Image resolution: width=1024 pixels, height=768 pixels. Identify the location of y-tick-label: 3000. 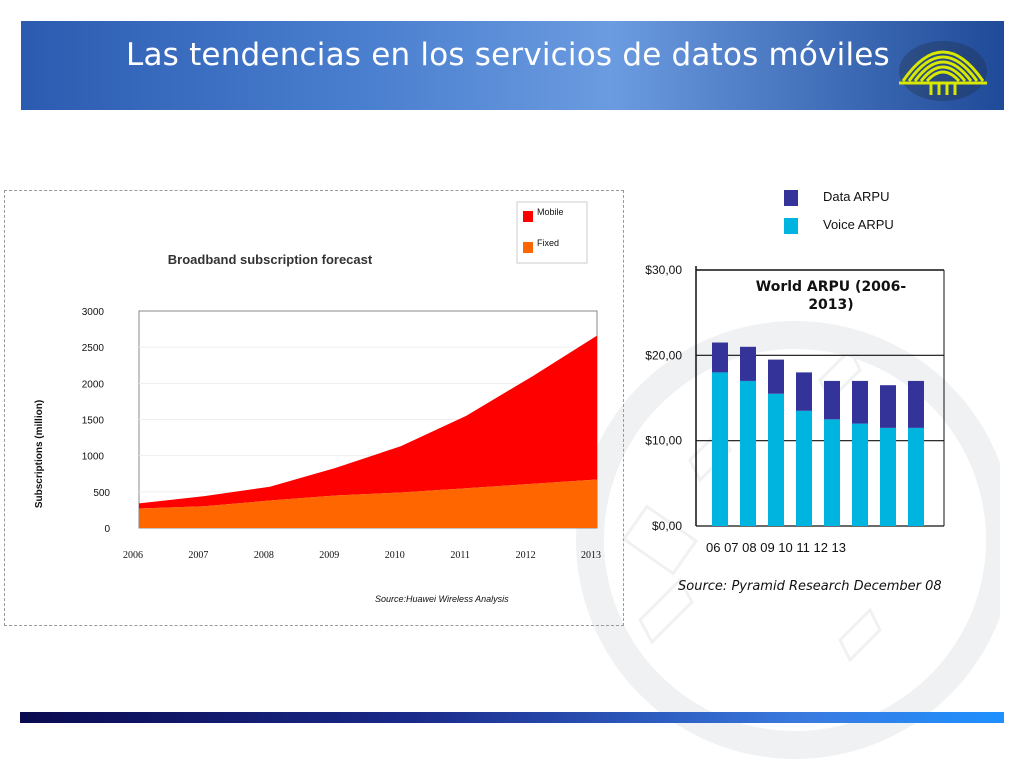
(93, 312).